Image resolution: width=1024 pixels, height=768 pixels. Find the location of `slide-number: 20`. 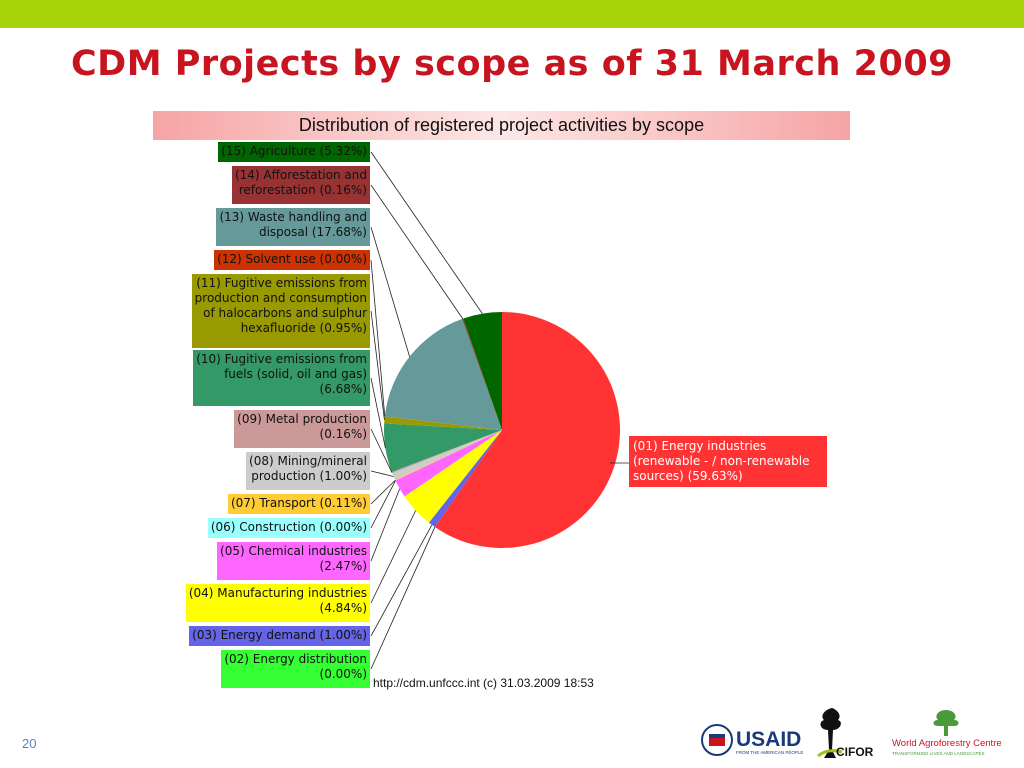

slide-number: 20 is located at coordinates (29, 743).